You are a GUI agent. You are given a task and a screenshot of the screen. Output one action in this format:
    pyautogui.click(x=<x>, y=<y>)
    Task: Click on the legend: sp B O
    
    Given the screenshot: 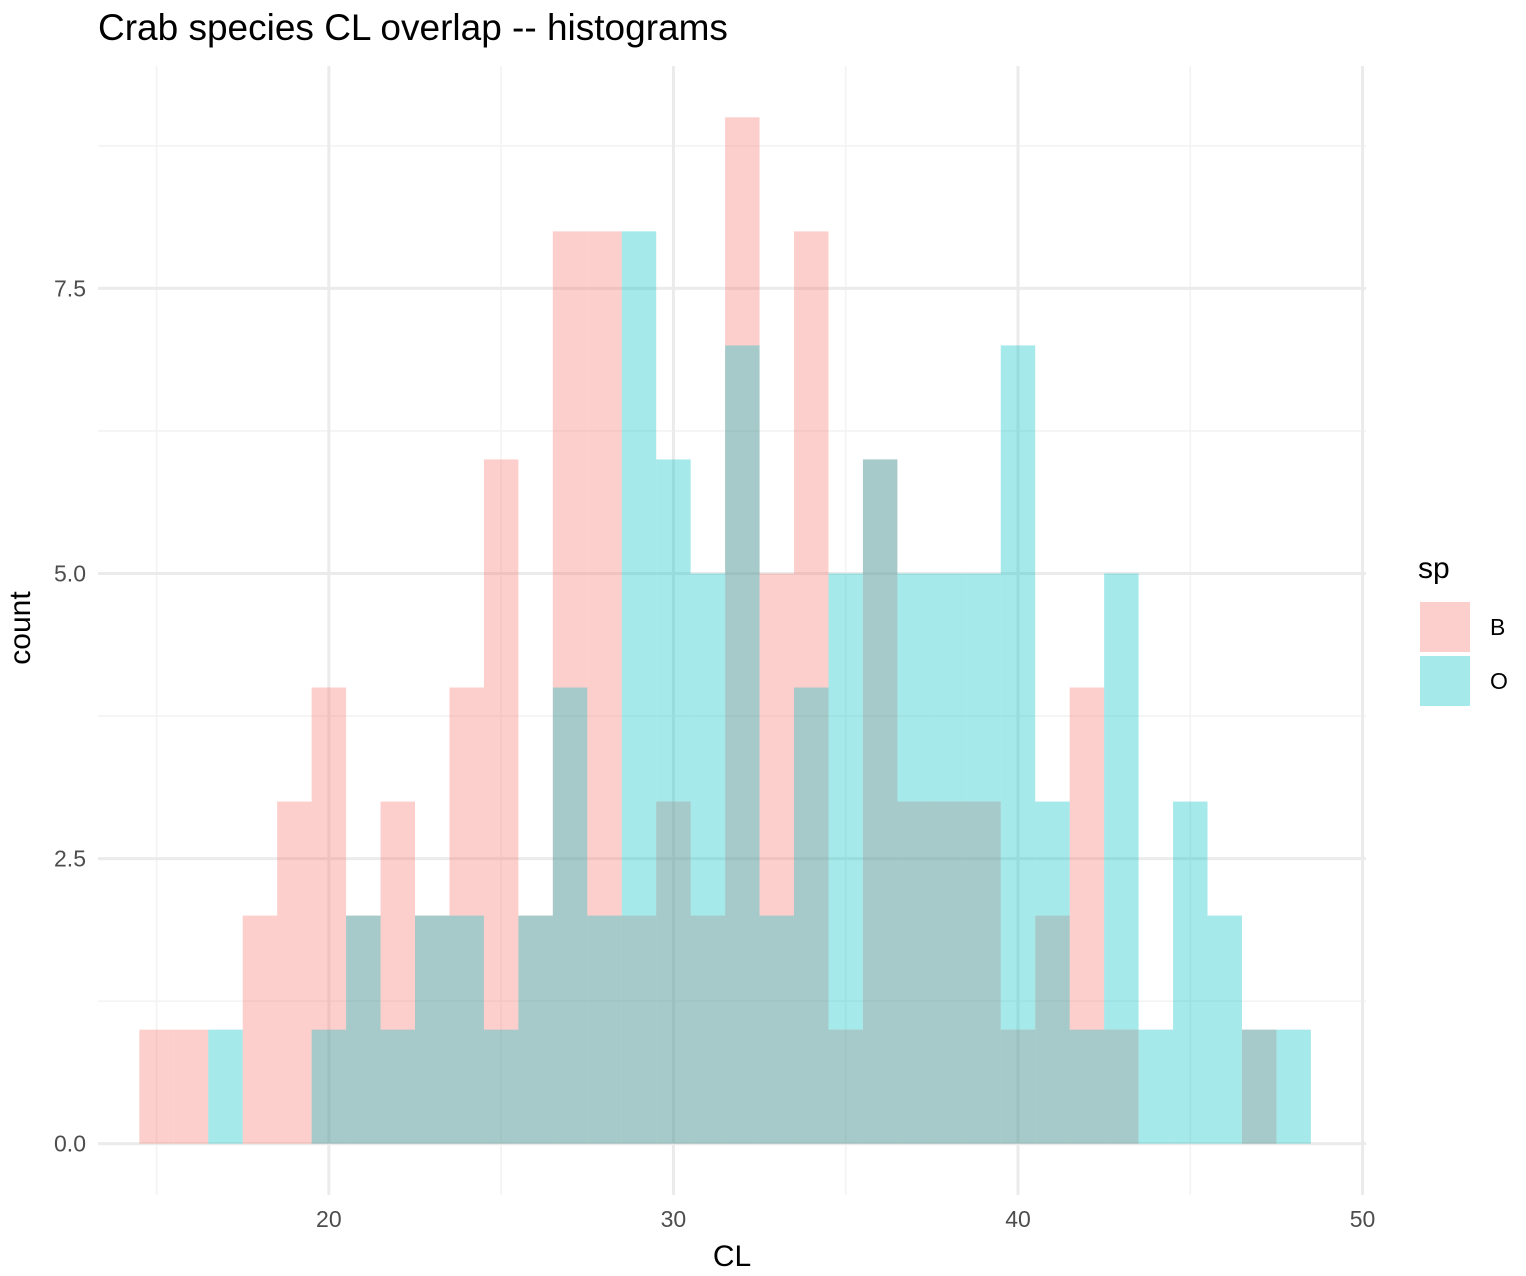 What is the action you would take?
    pyautogui.click(x=1463, y=629)
    